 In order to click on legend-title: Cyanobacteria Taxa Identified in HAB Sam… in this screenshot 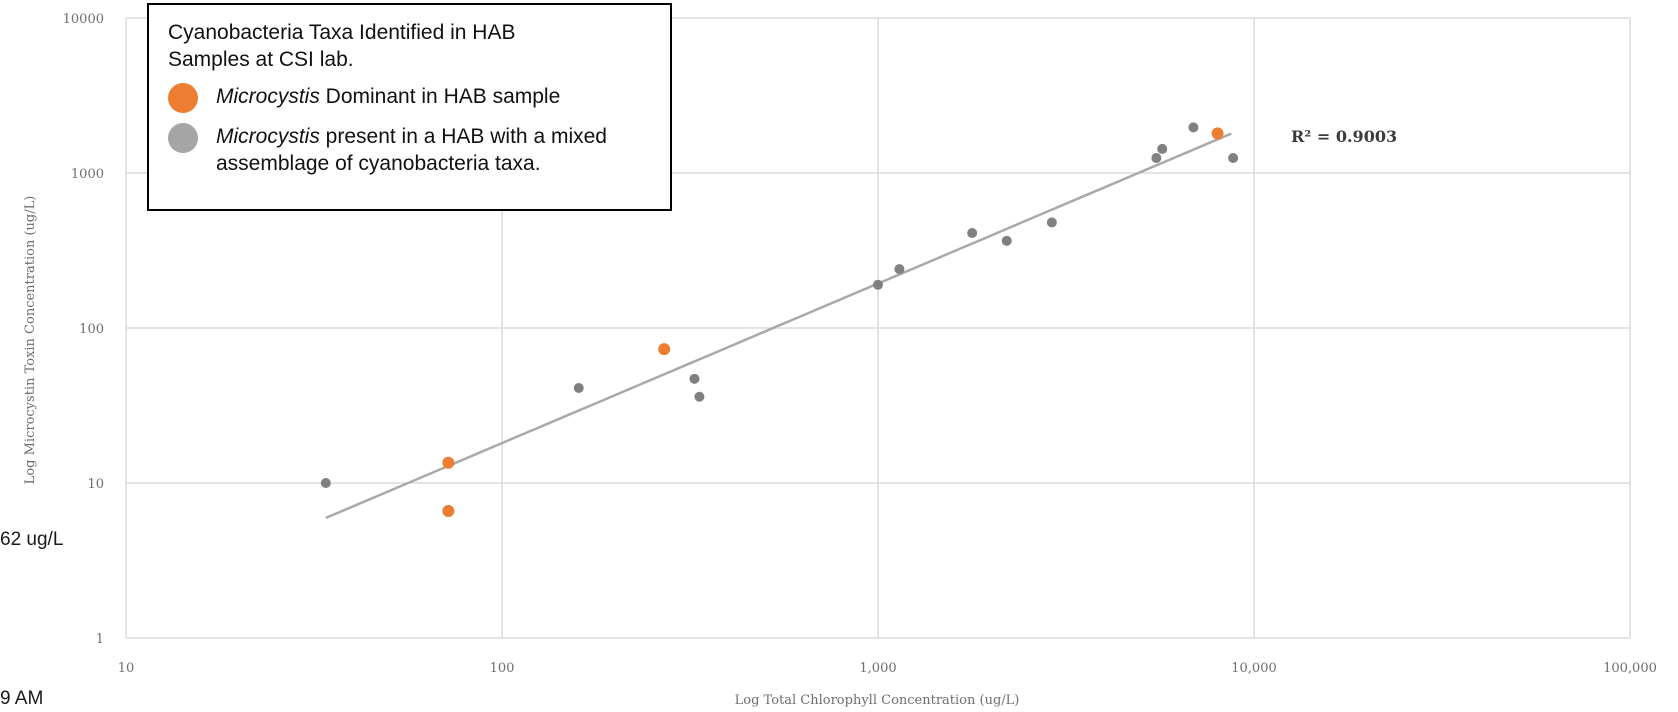, I will do `click(342, 46)`.